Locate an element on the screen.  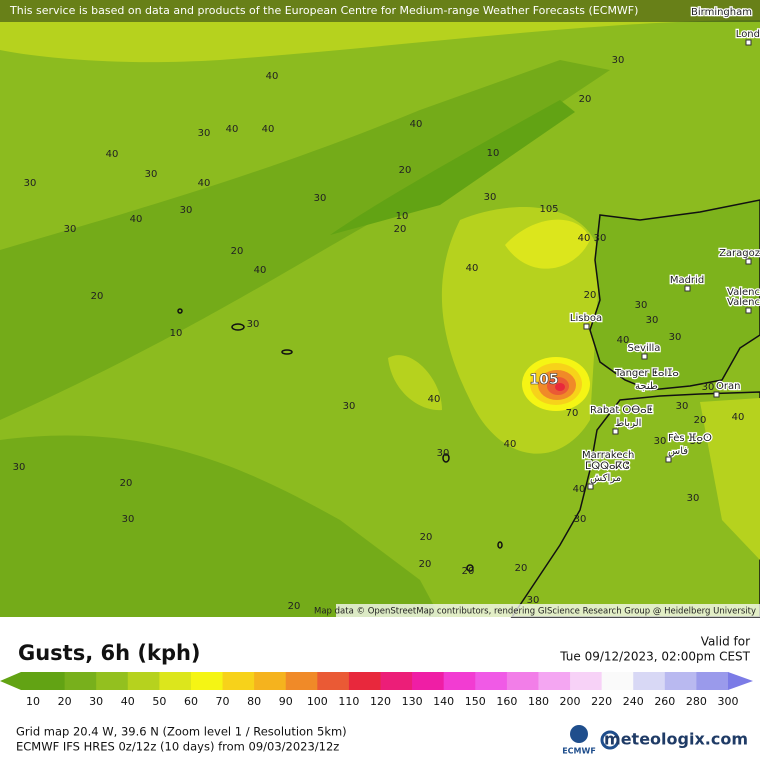
colorbar-label: 50 is located at coordinates (159, 701).